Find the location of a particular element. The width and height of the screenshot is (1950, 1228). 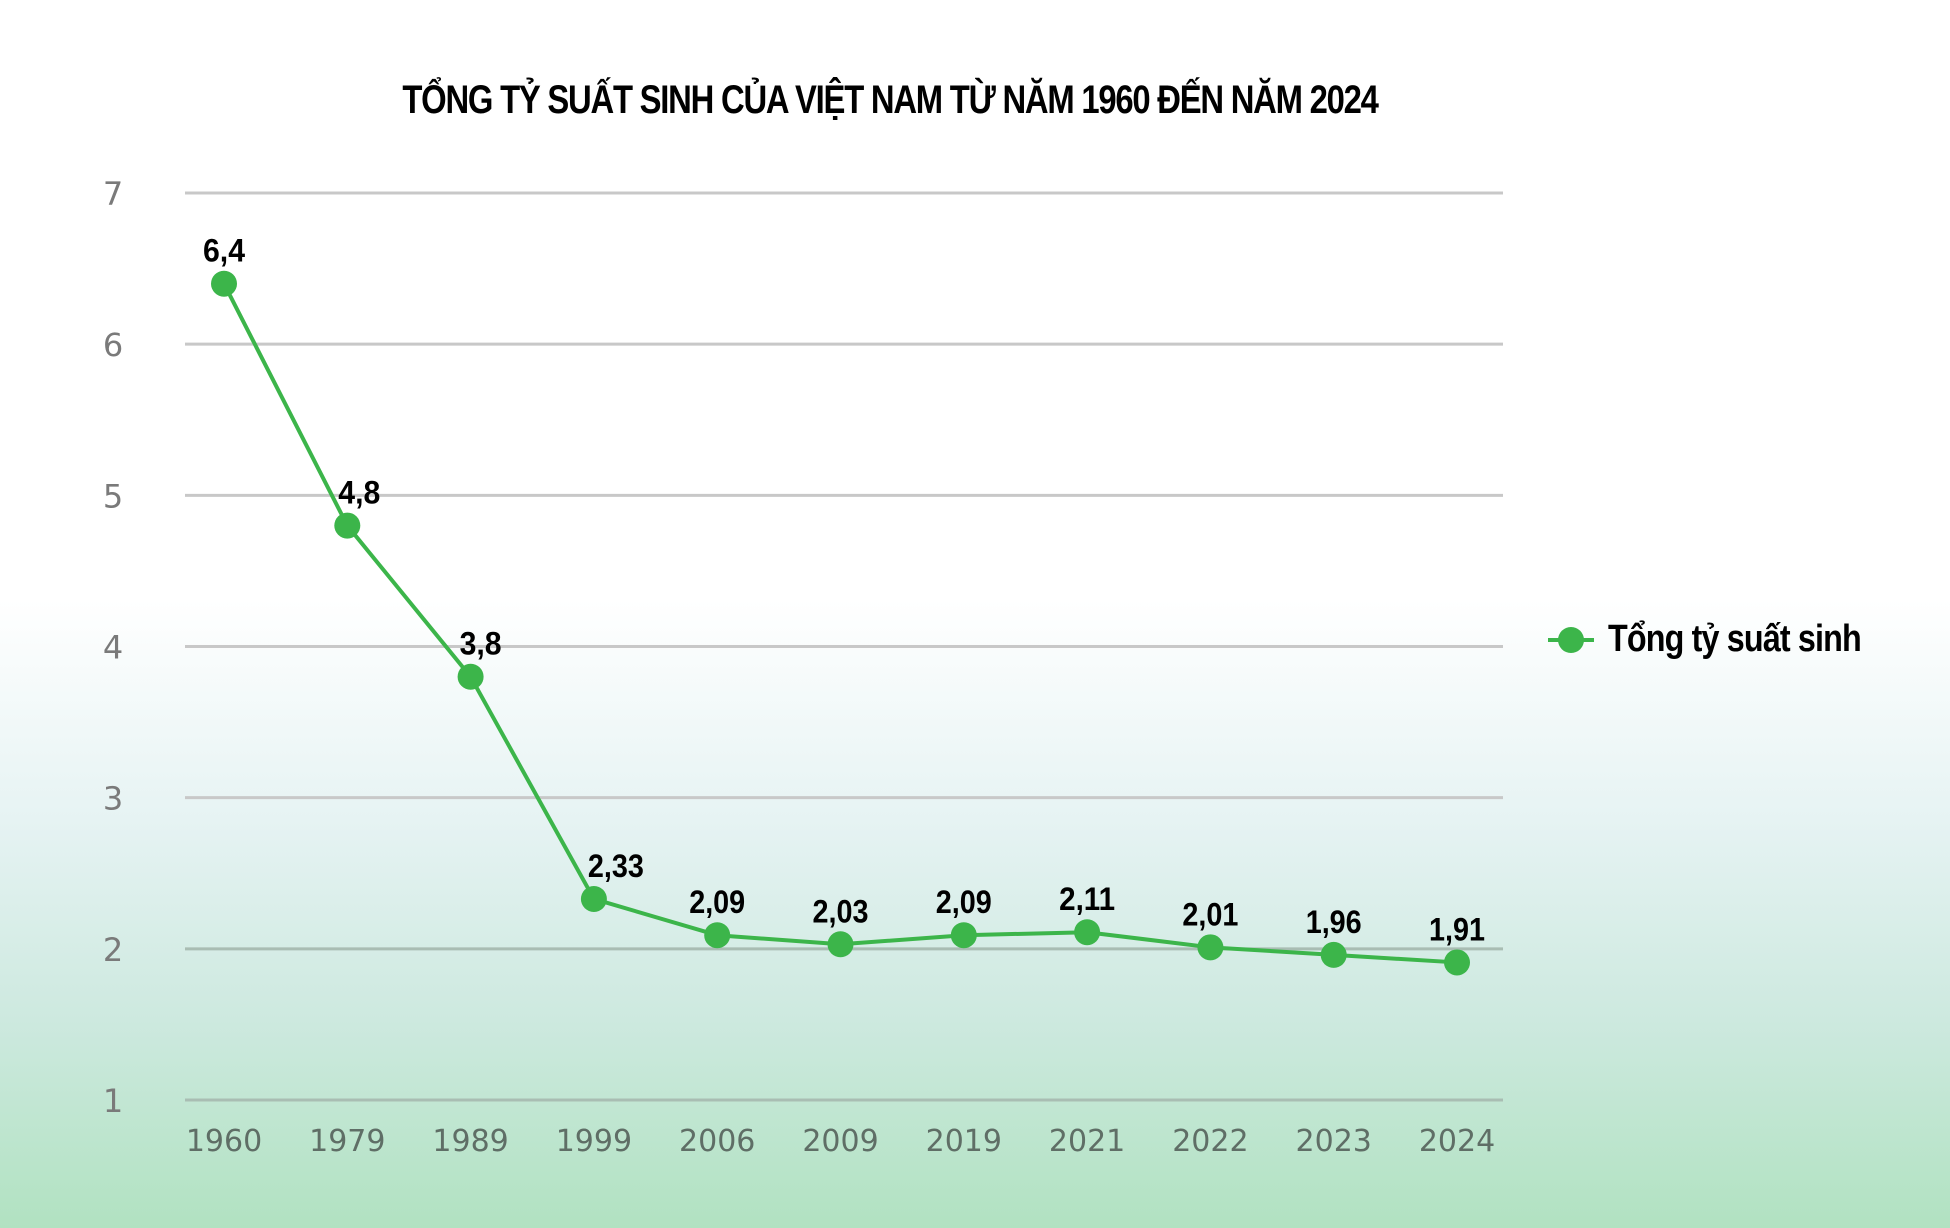

y-tick-label: 1 is located at coordinates (113, 1101).